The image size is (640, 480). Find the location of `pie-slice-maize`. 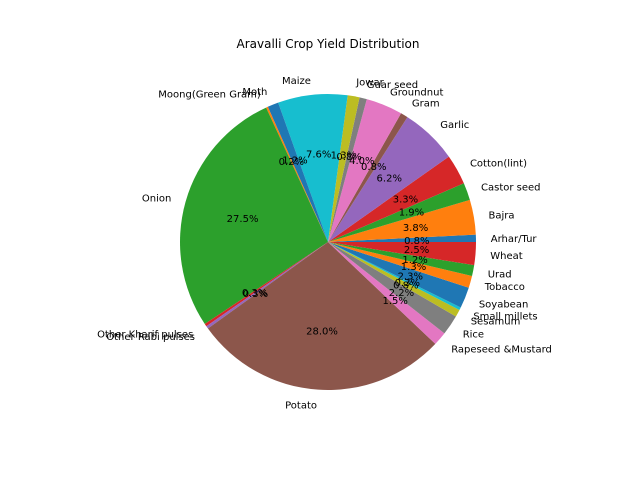

pie-slice-maize is located at coordinates (313, 167).